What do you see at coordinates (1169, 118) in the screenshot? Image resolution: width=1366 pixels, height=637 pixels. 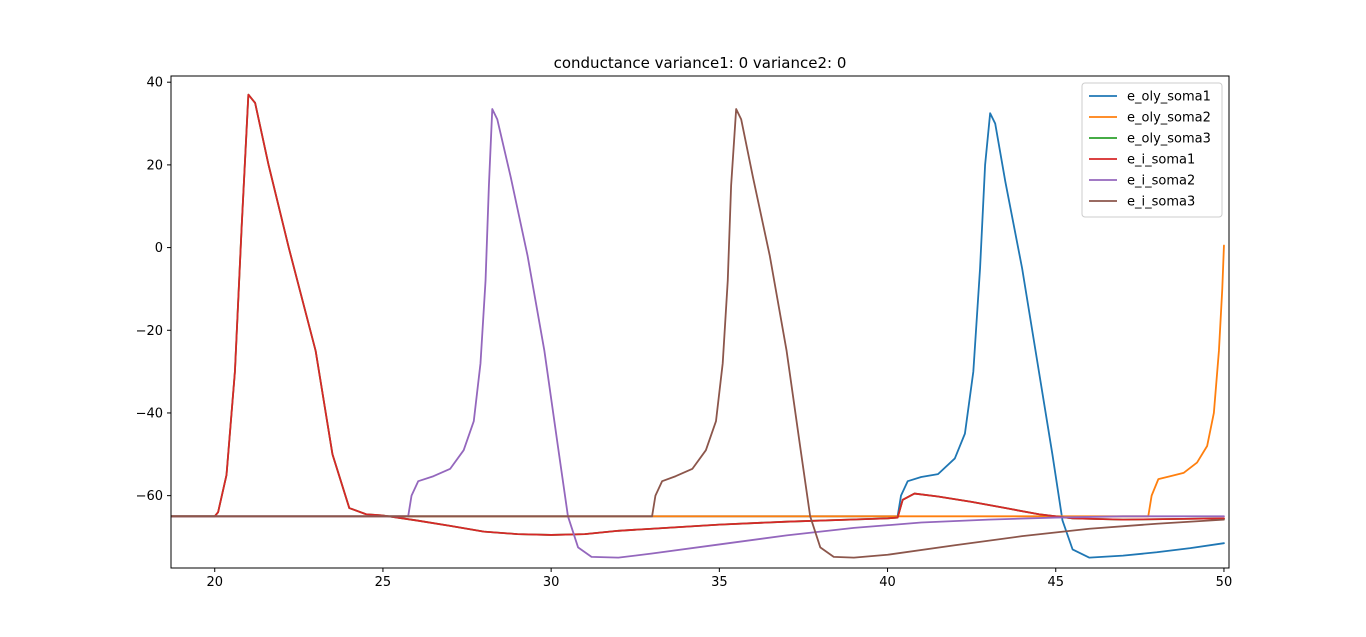 I see `legend-label-e_oly_soma2: e_oly_soma2` at bounding box center [1169, 118].